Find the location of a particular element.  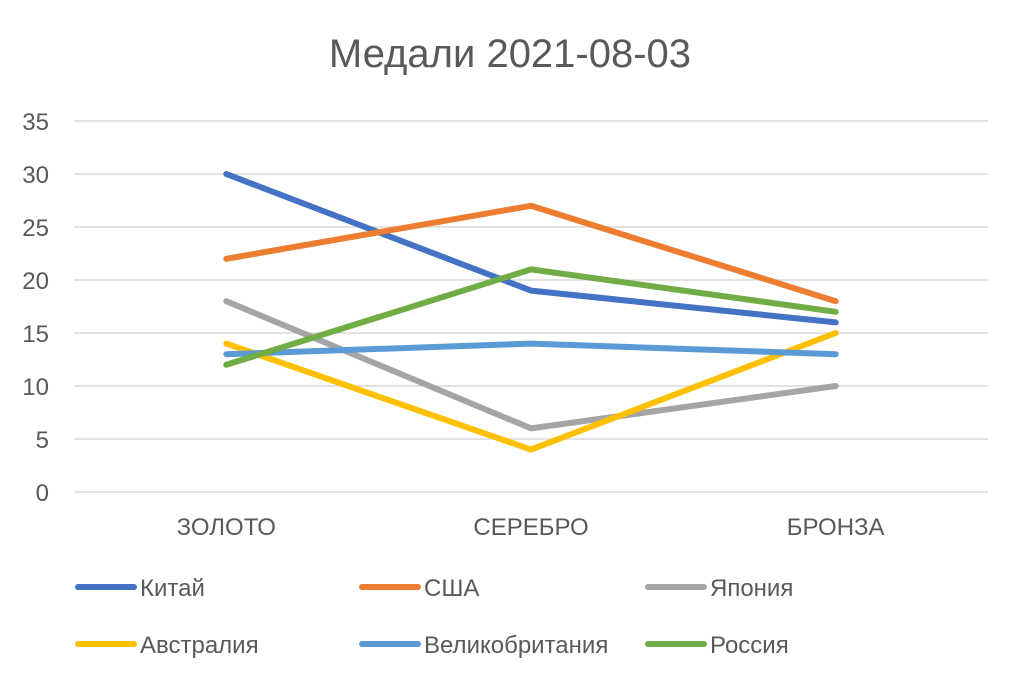

chart-title: Медали 2021-08-03 is located at coordinates (510, 54).